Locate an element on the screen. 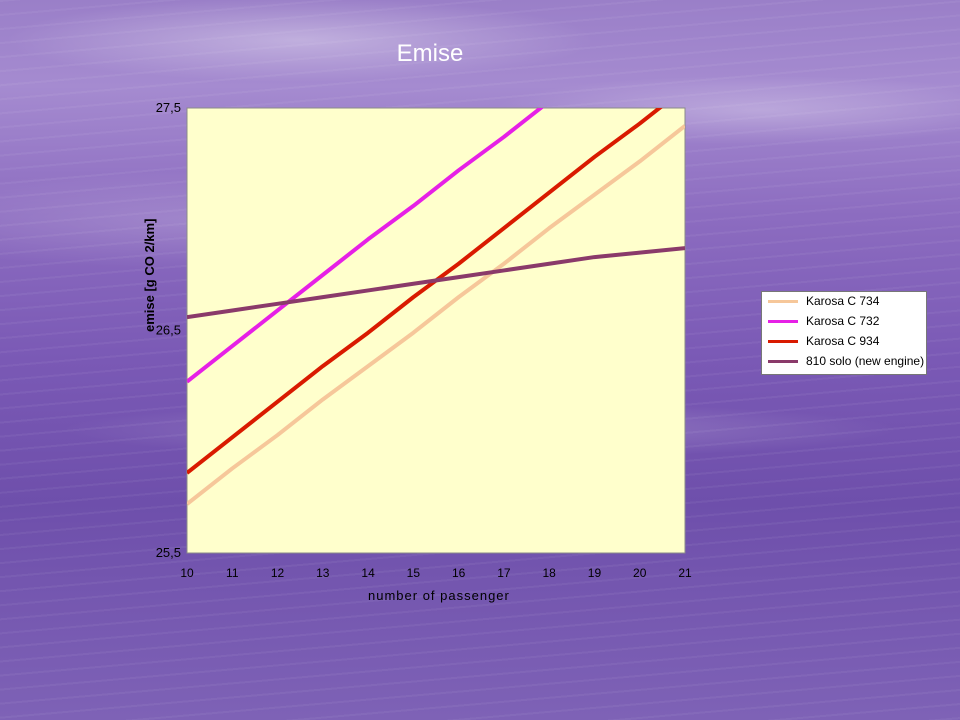 The height and width of the screenshot is (720, 960). x-tick-label: 12 is located at coordinates (278, 573).